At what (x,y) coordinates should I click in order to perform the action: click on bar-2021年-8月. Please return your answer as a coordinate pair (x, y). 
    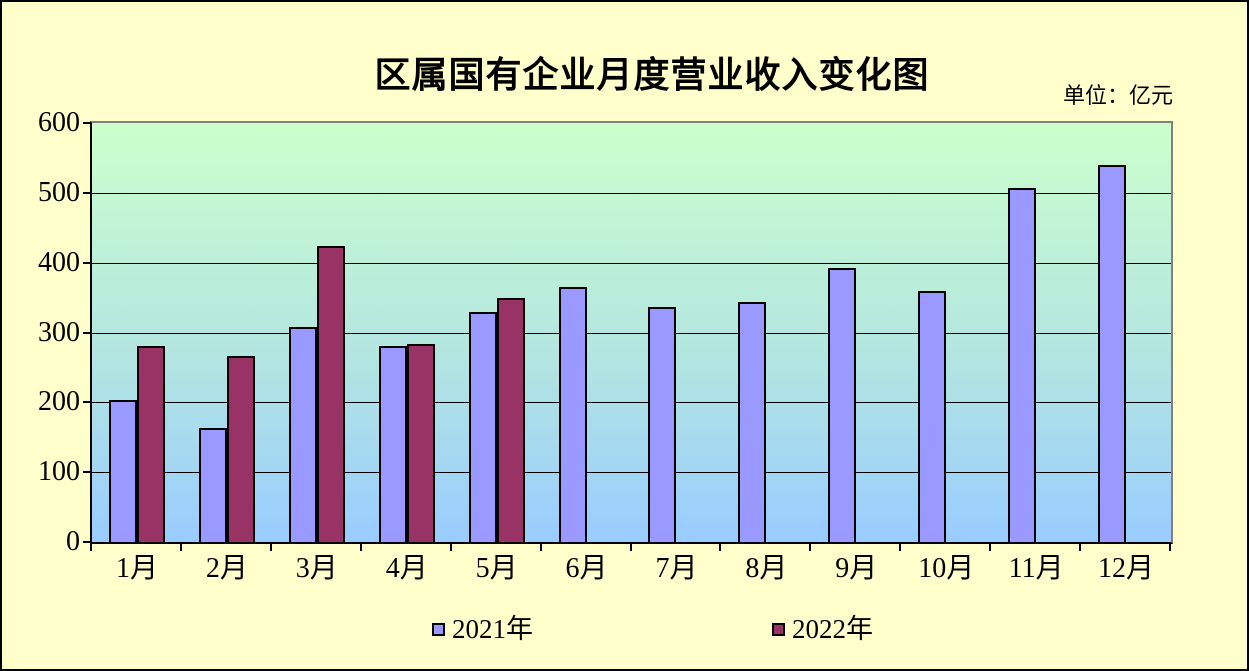
    Looking at the image, I should click on (752, 422).